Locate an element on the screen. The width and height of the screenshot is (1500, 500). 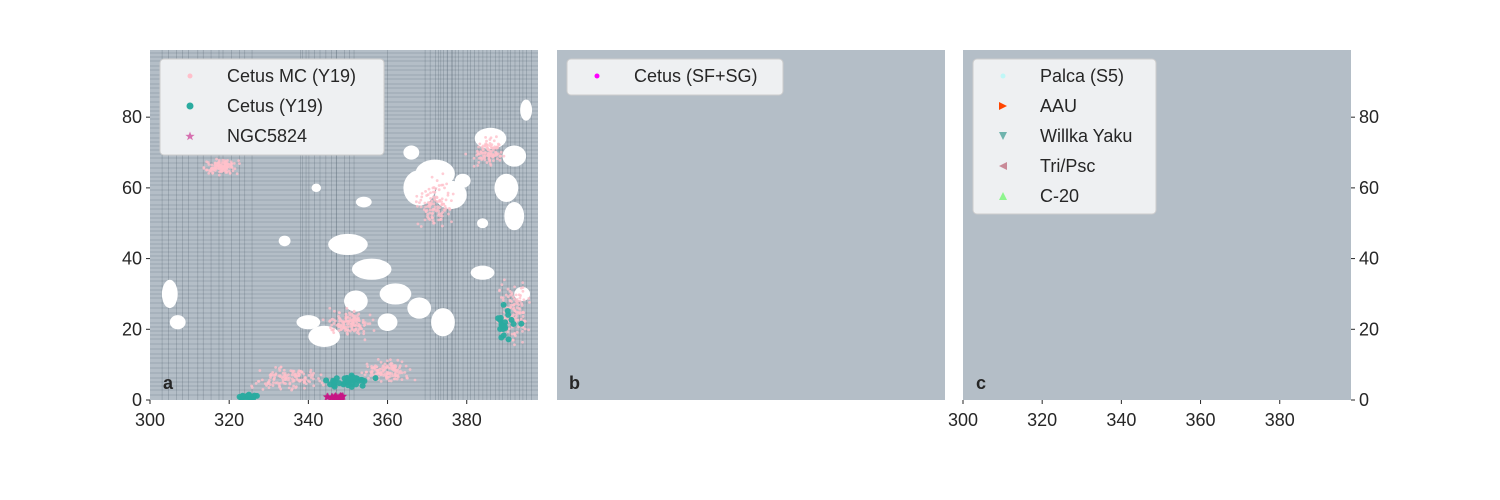
y-tick-label: 40 is located at coordinates (1369, 259).